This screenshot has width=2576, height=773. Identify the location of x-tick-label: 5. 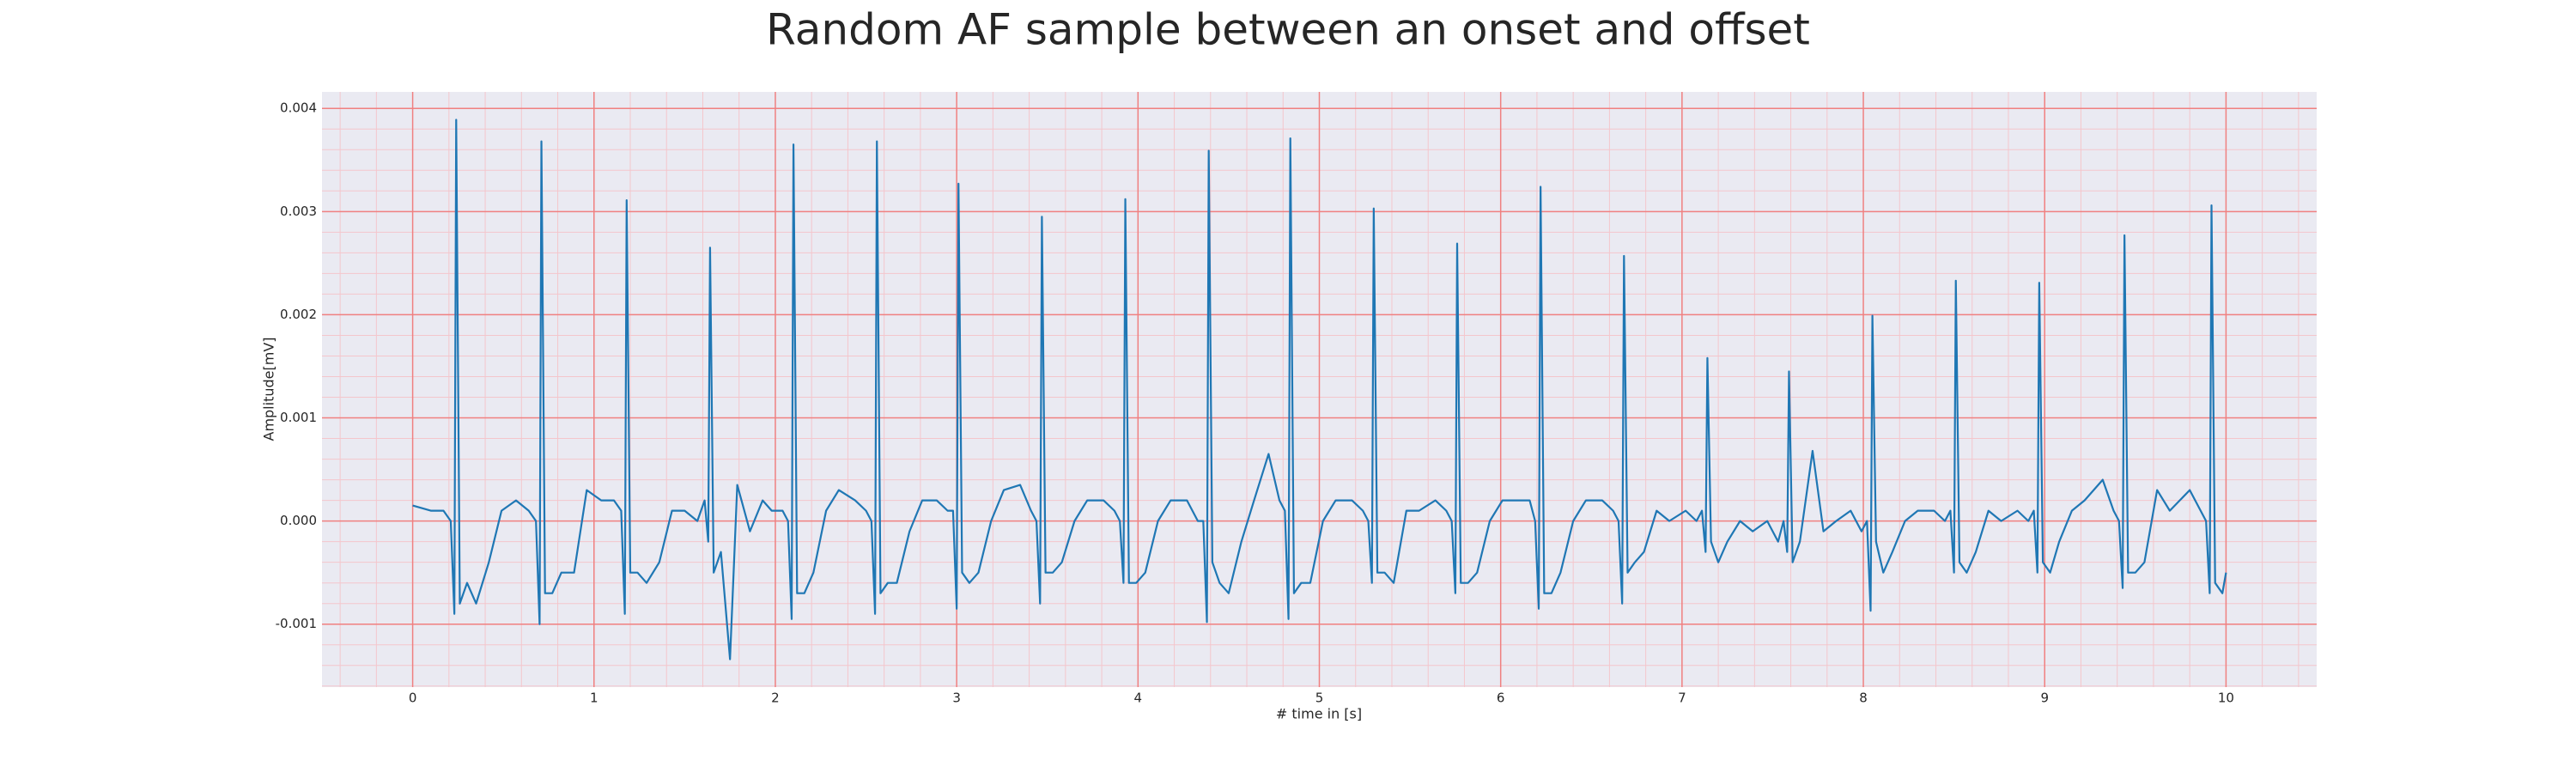
(1319, 698).